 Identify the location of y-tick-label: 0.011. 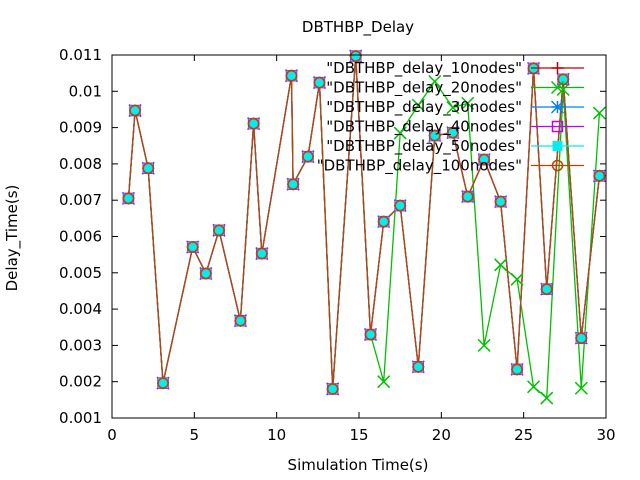
(80, 55).